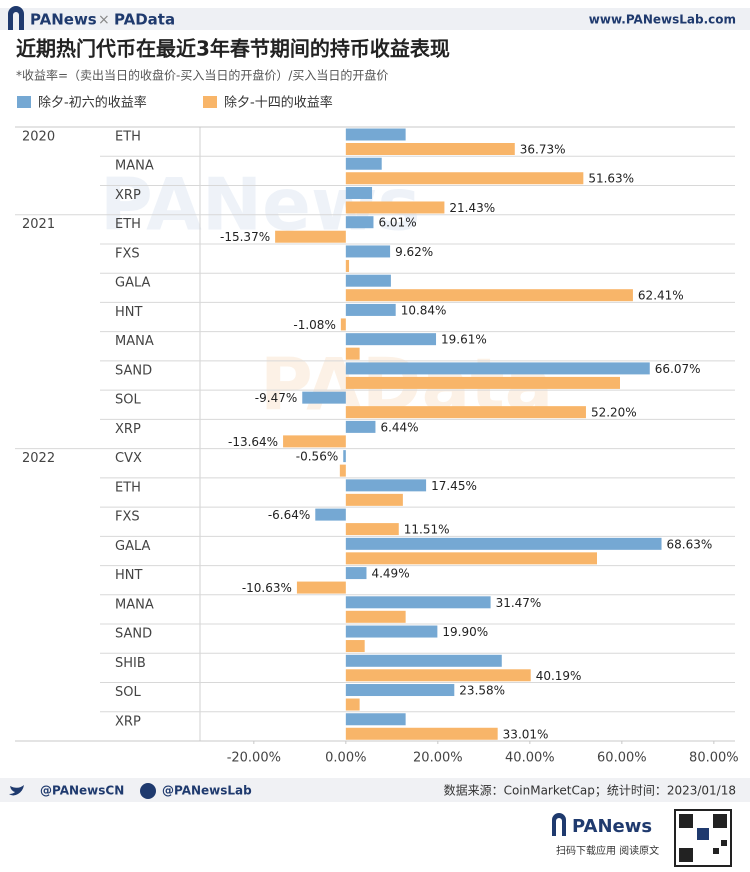  Describe the element at coordinates (714, 758) in the screenshot. I see `x-tick-label: 80.00%` at that location.